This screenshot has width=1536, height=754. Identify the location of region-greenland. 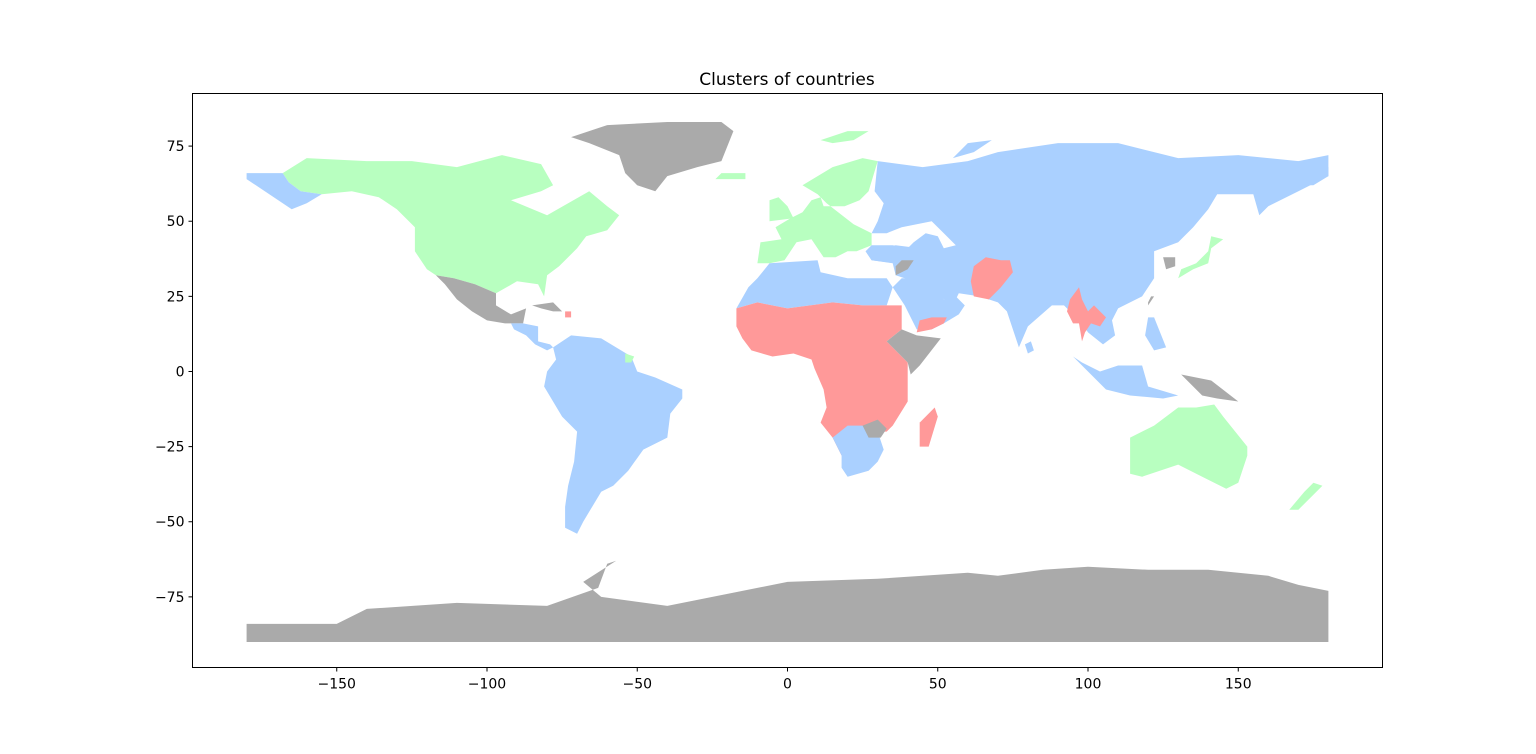
(652, 157).